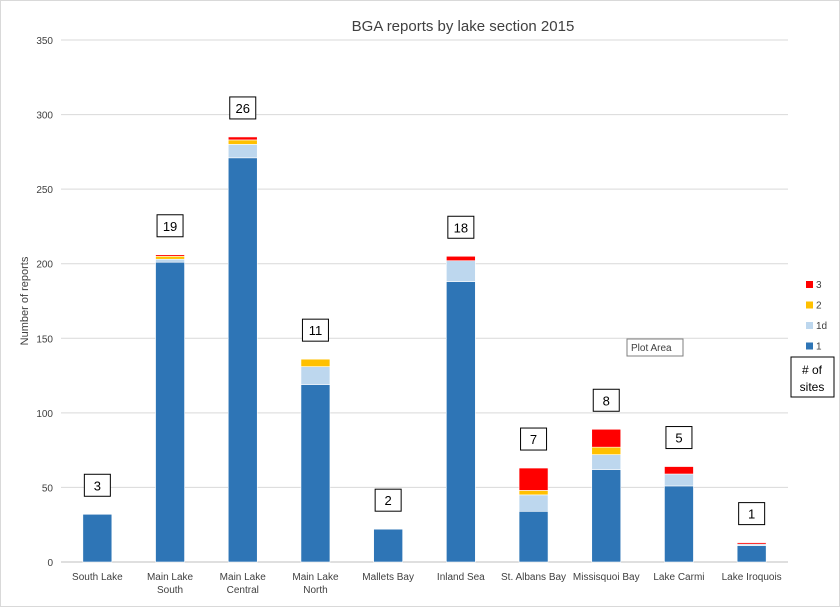 The height and width of the screenshot is (613, 840). I want to click on x-tick-label: Lake Carmi, so click(678, 577).